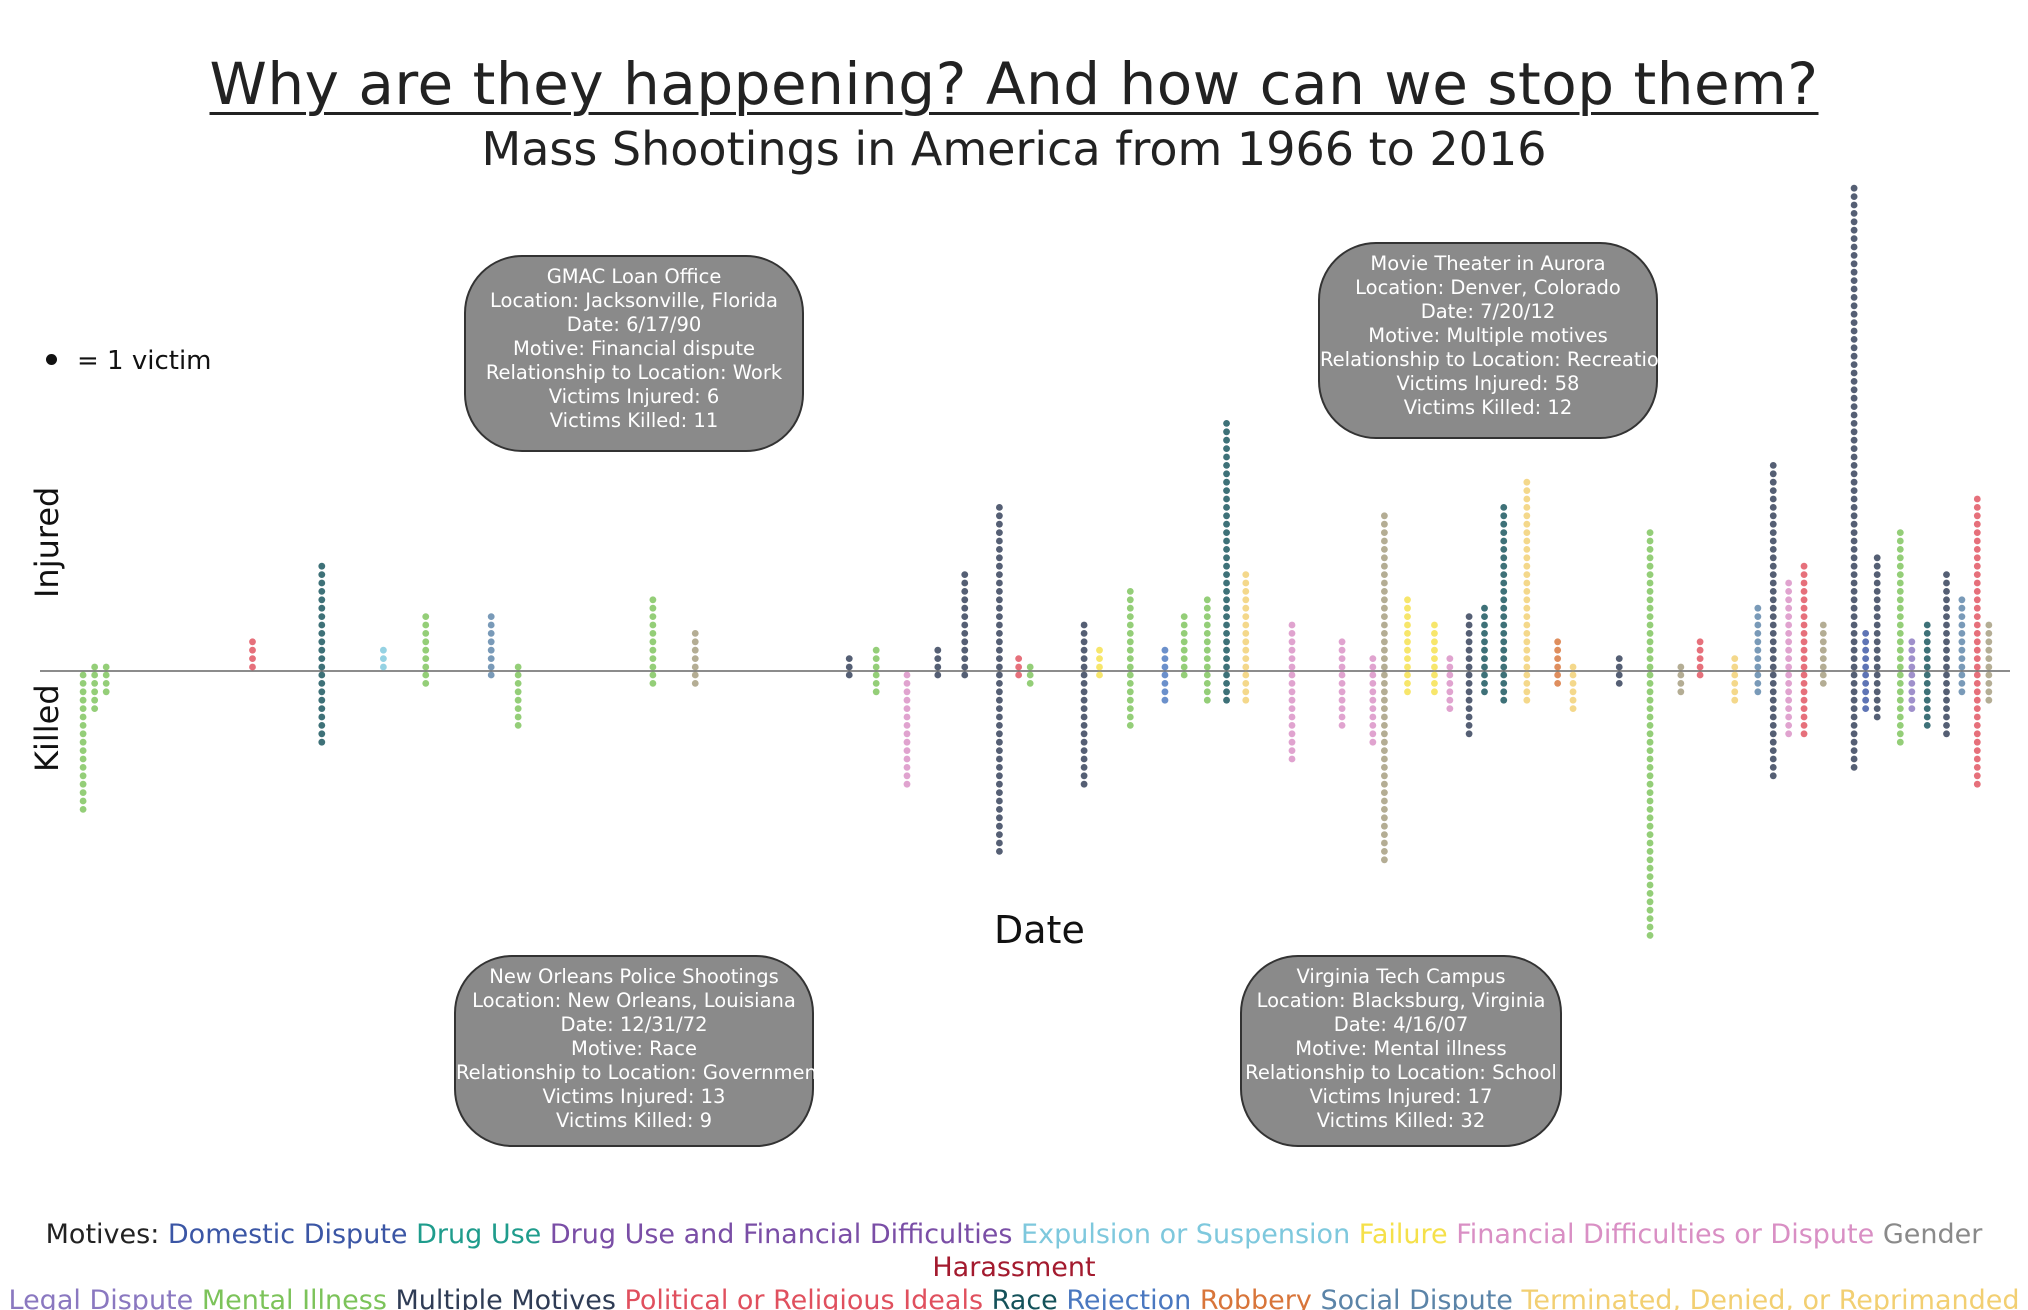  Describe the element at coordinates (1401, 1024) in the screenshot. I see `callout-line: Date: 4/16/07` at that location.